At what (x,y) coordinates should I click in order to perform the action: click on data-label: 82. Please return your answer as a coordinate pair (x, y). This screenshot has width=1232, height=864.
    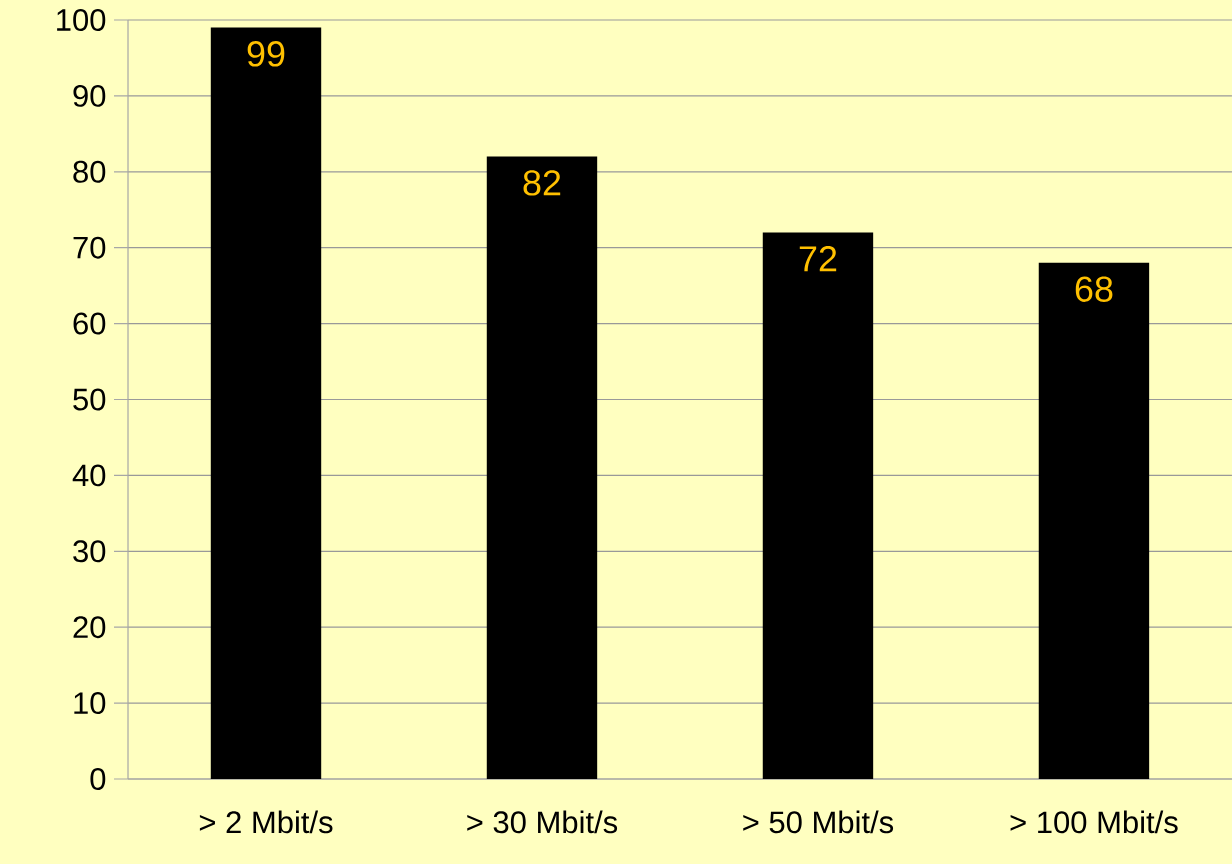
    Looking at the image, I should click on (542, 183).